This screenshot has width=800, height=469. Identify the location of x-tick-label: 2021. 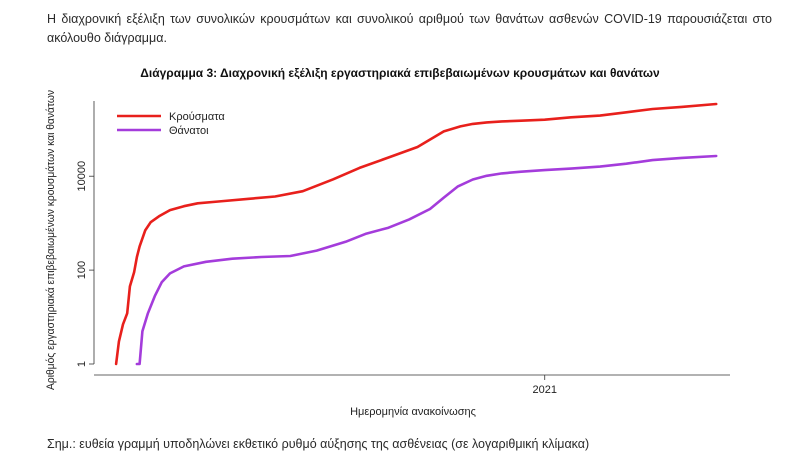
(544, 390).